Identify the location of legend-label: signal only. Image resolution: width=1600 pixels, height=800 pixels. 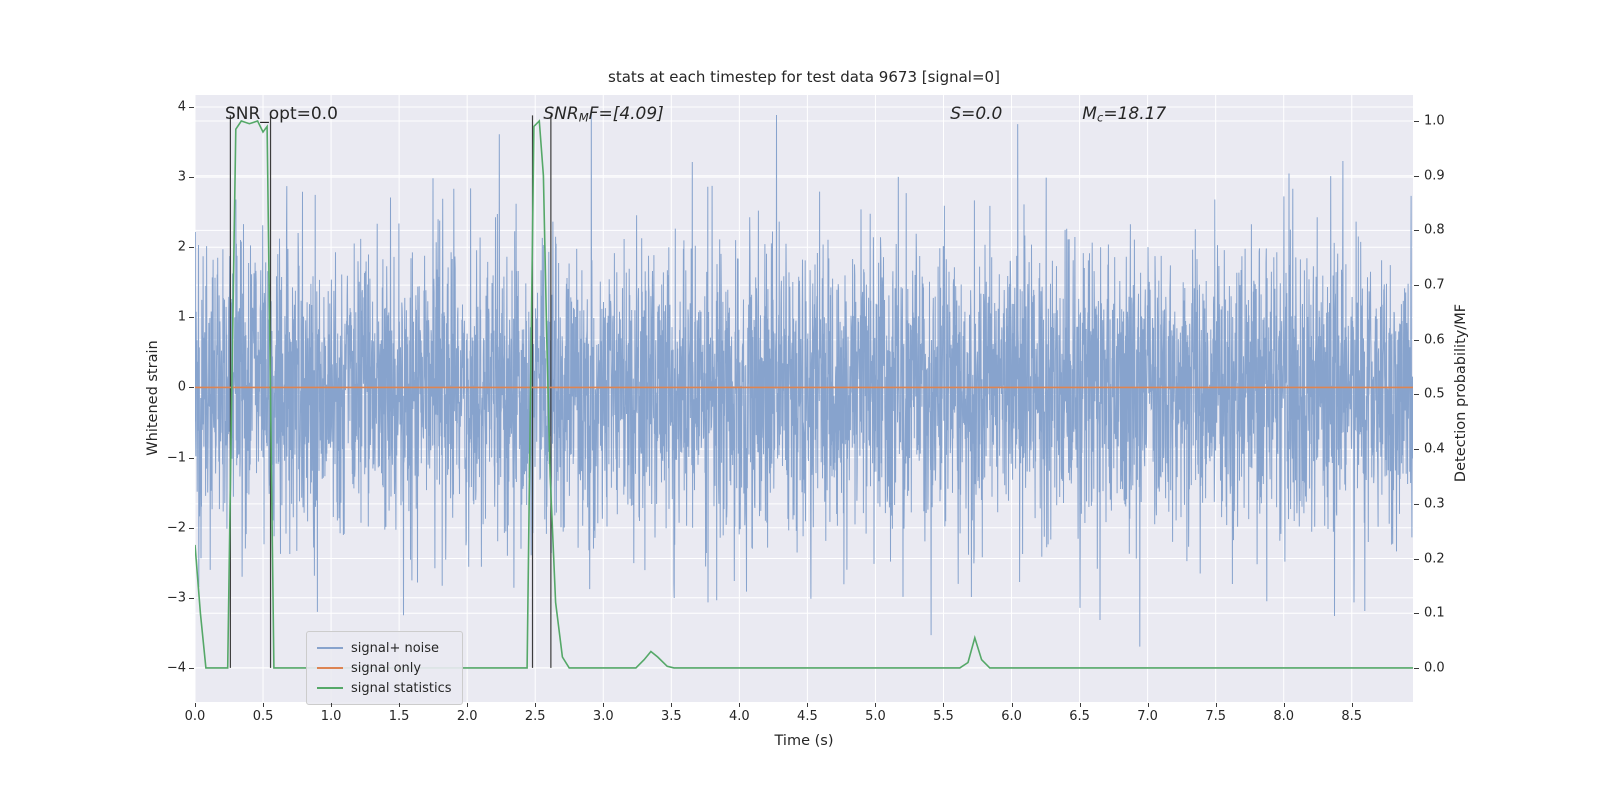
(386, 668).